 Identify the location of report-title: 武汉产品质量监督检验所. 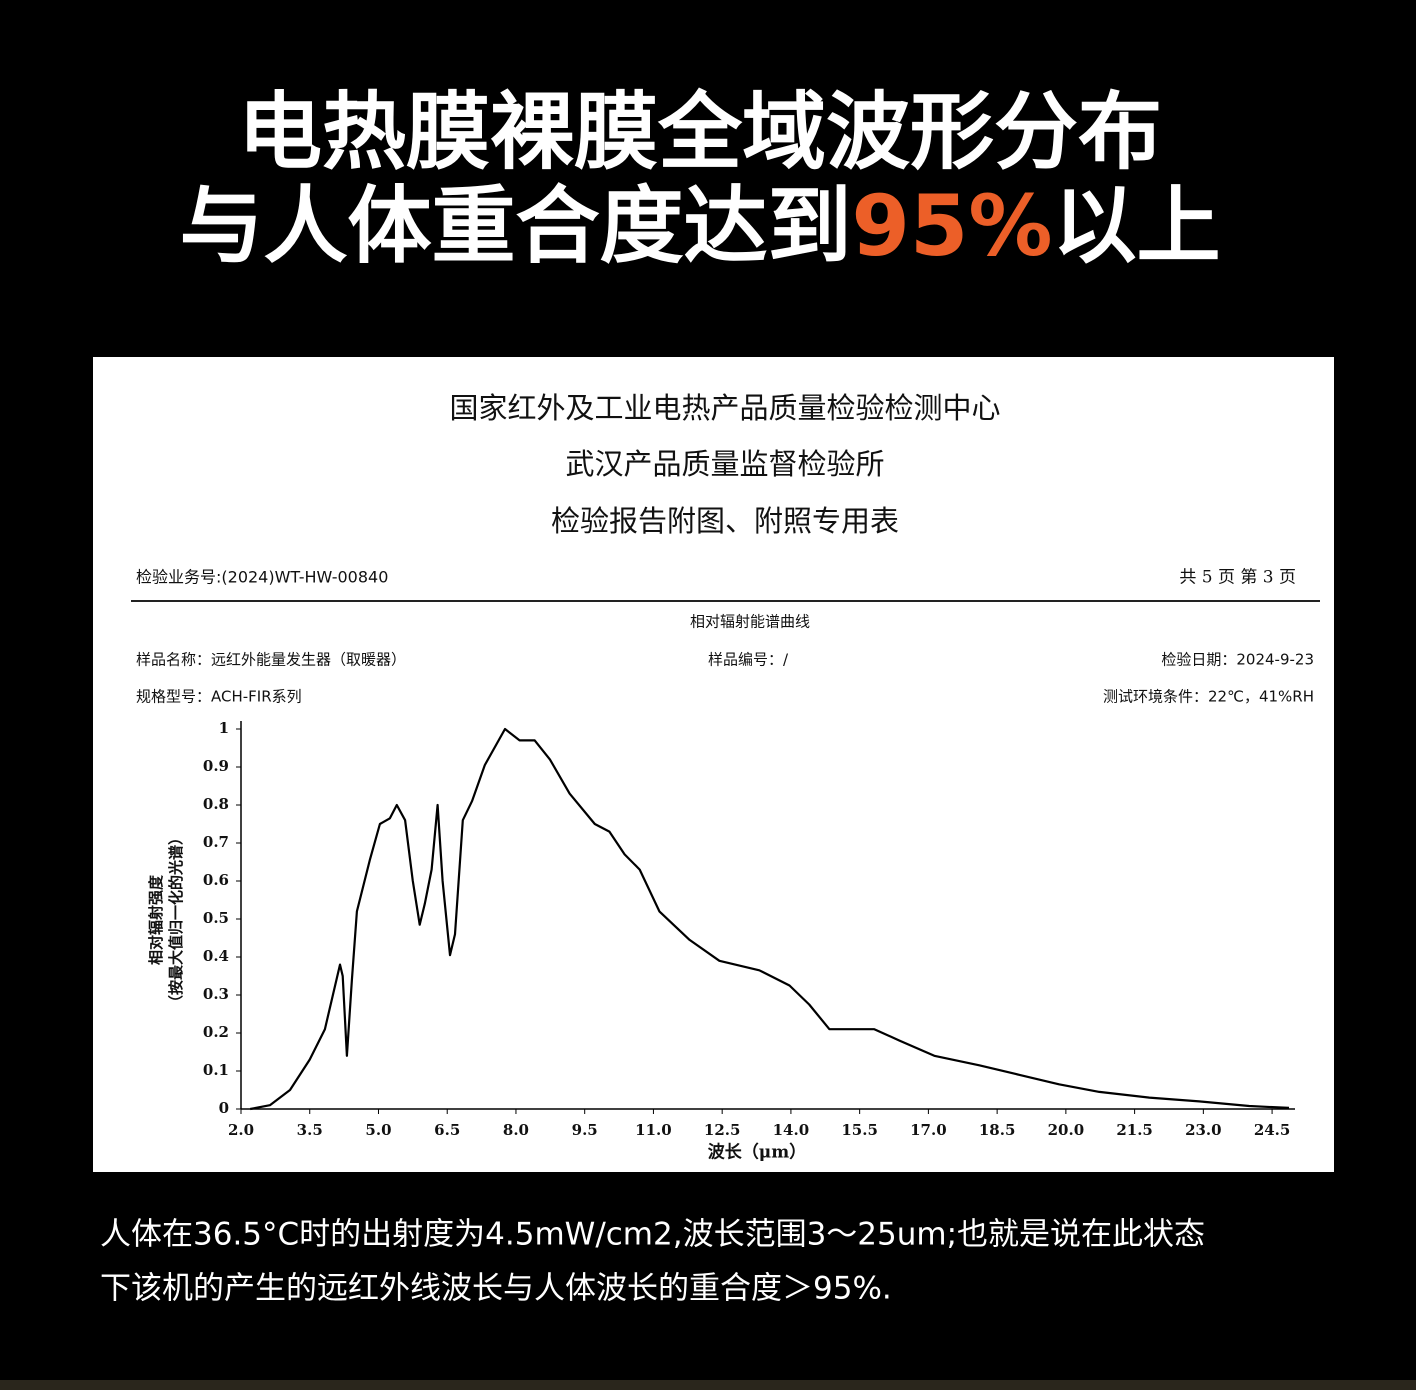
(724, 464).